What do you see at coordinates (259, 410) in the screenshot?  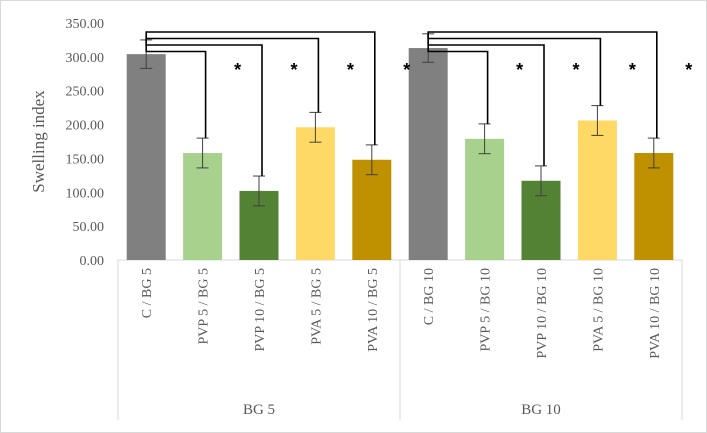 I see `group-label: BG 5` at bounding box center [259, 410].